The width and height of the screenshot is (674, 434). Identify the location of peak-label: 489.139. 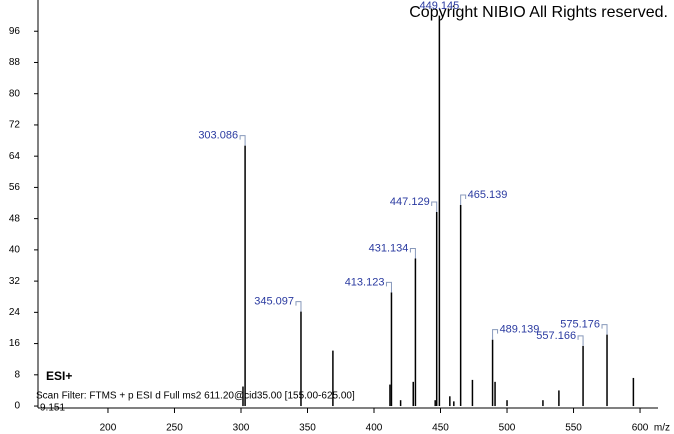
(520, 330).